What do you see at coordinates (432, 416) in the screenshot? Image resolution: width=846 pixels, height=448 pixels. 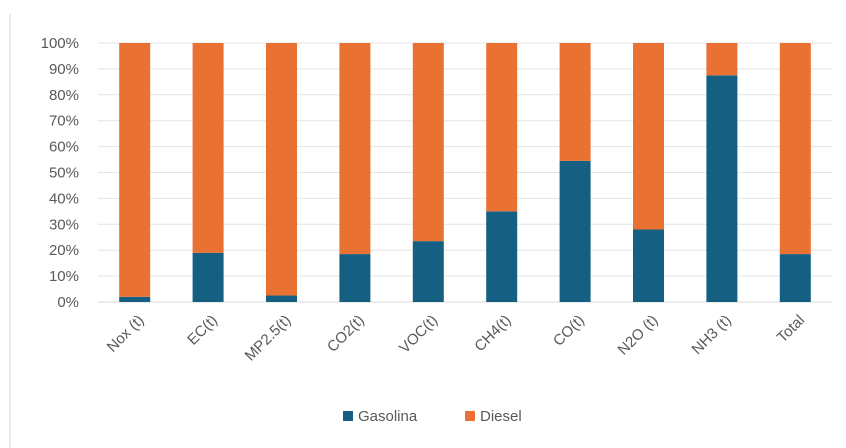 I see `legend: Gasolina Diesel` at bounding box center [432, 416].